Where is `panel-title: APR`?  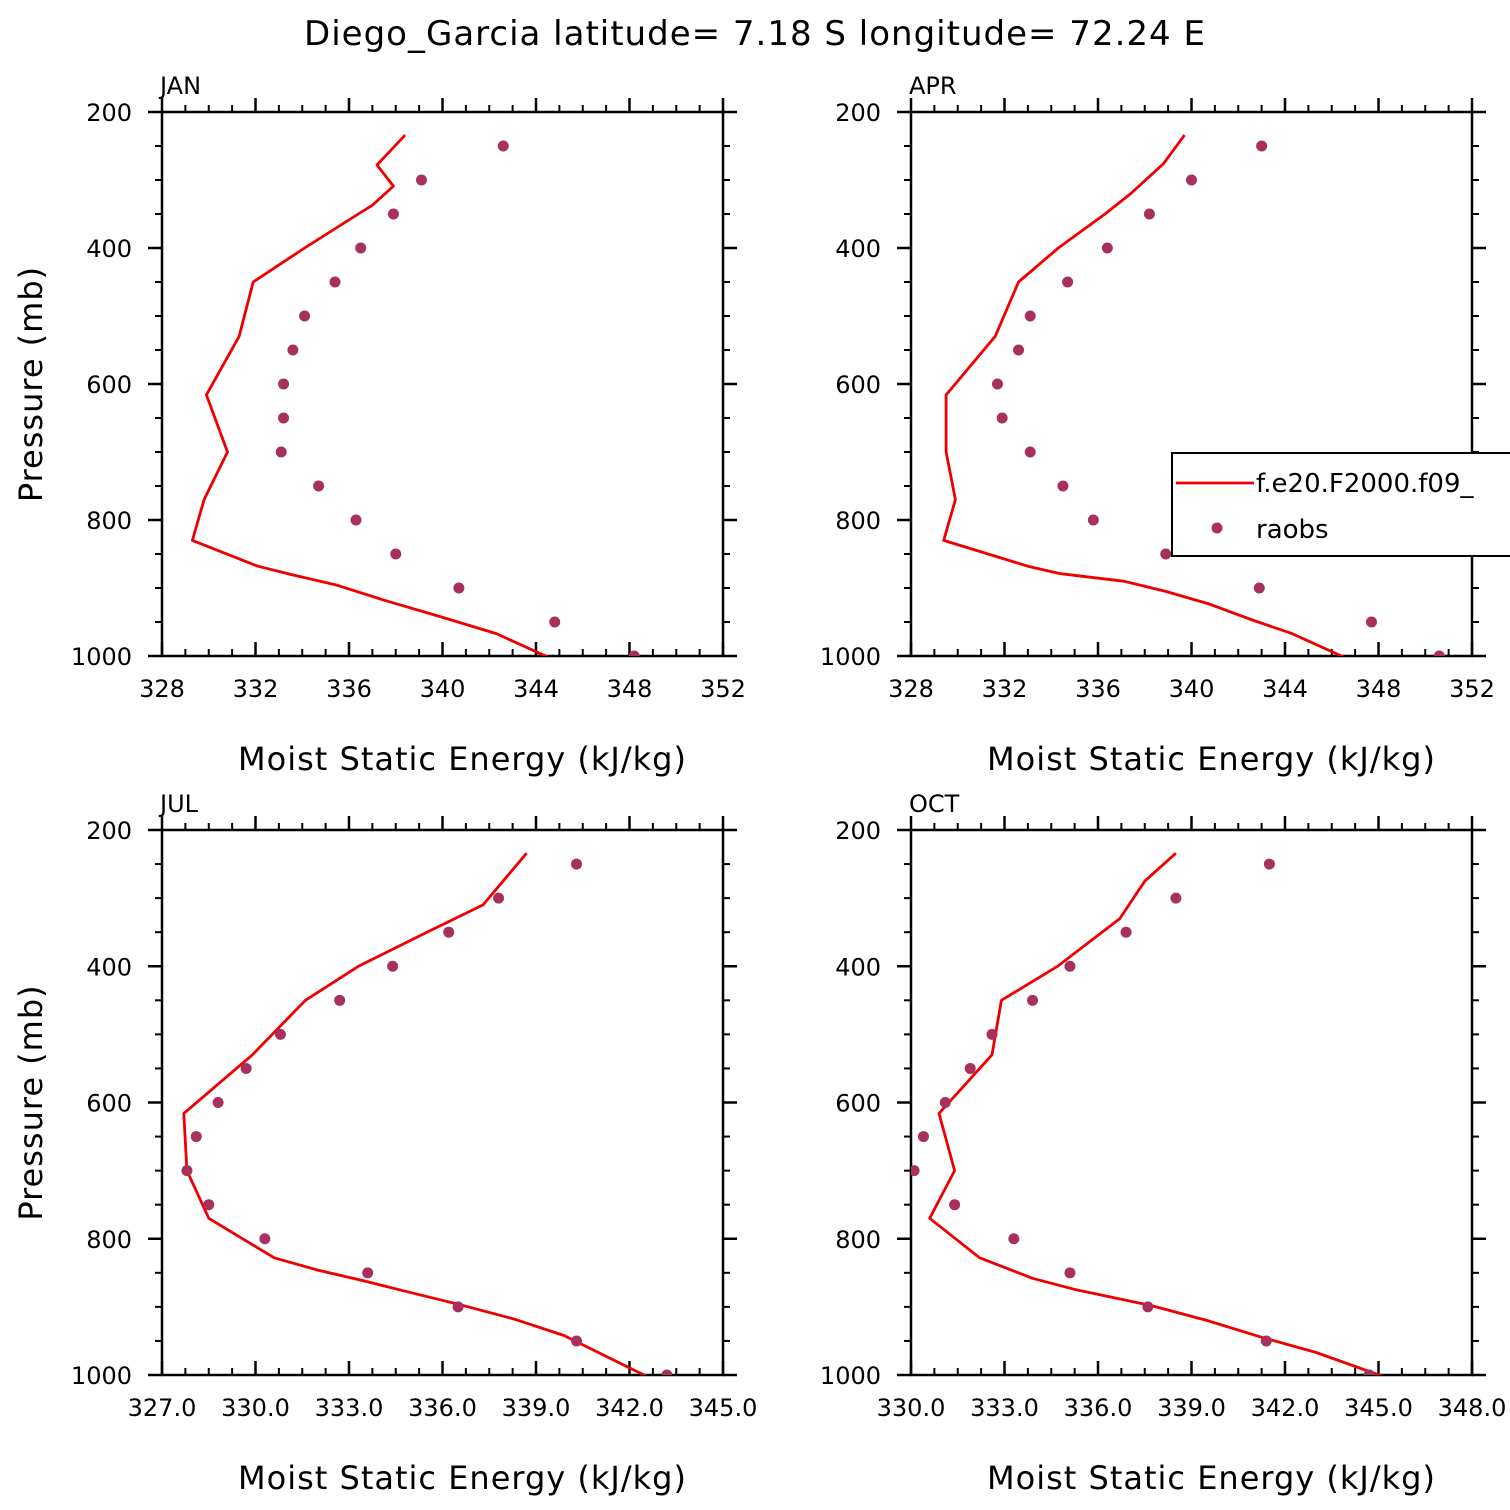 panel-title: APR is located at coordinates (933, 86).